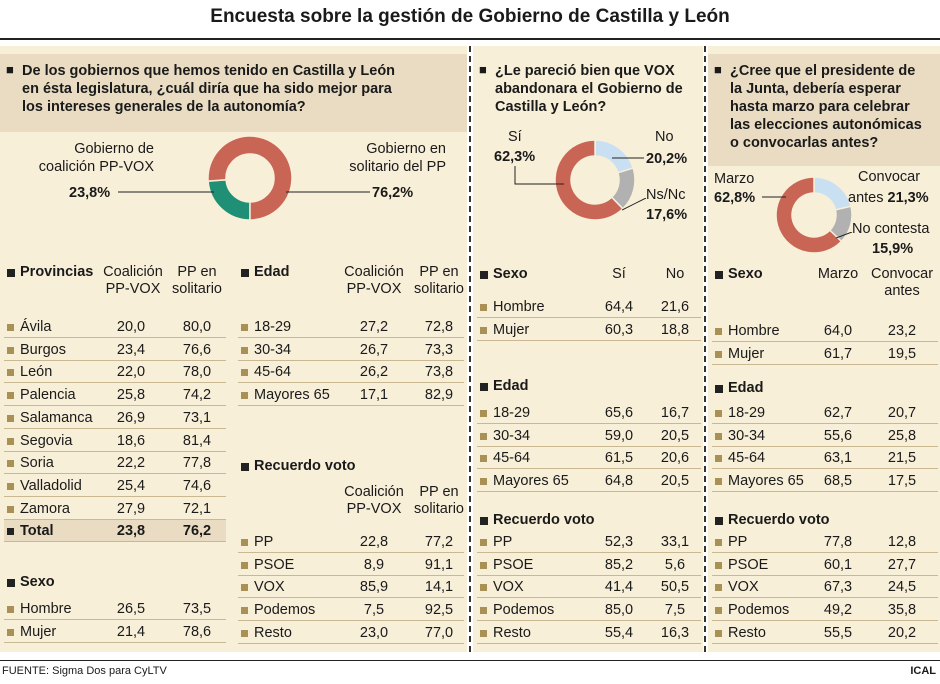  I want to click on row-label: 30-34, so click(738, 436).